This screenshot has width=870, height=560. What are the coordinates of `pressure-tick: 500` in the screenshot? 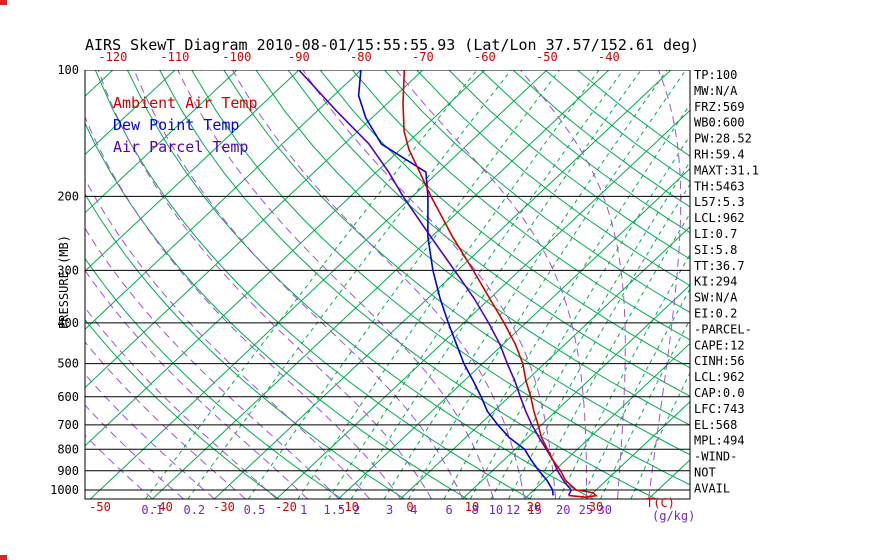 It's located at (68, 364).